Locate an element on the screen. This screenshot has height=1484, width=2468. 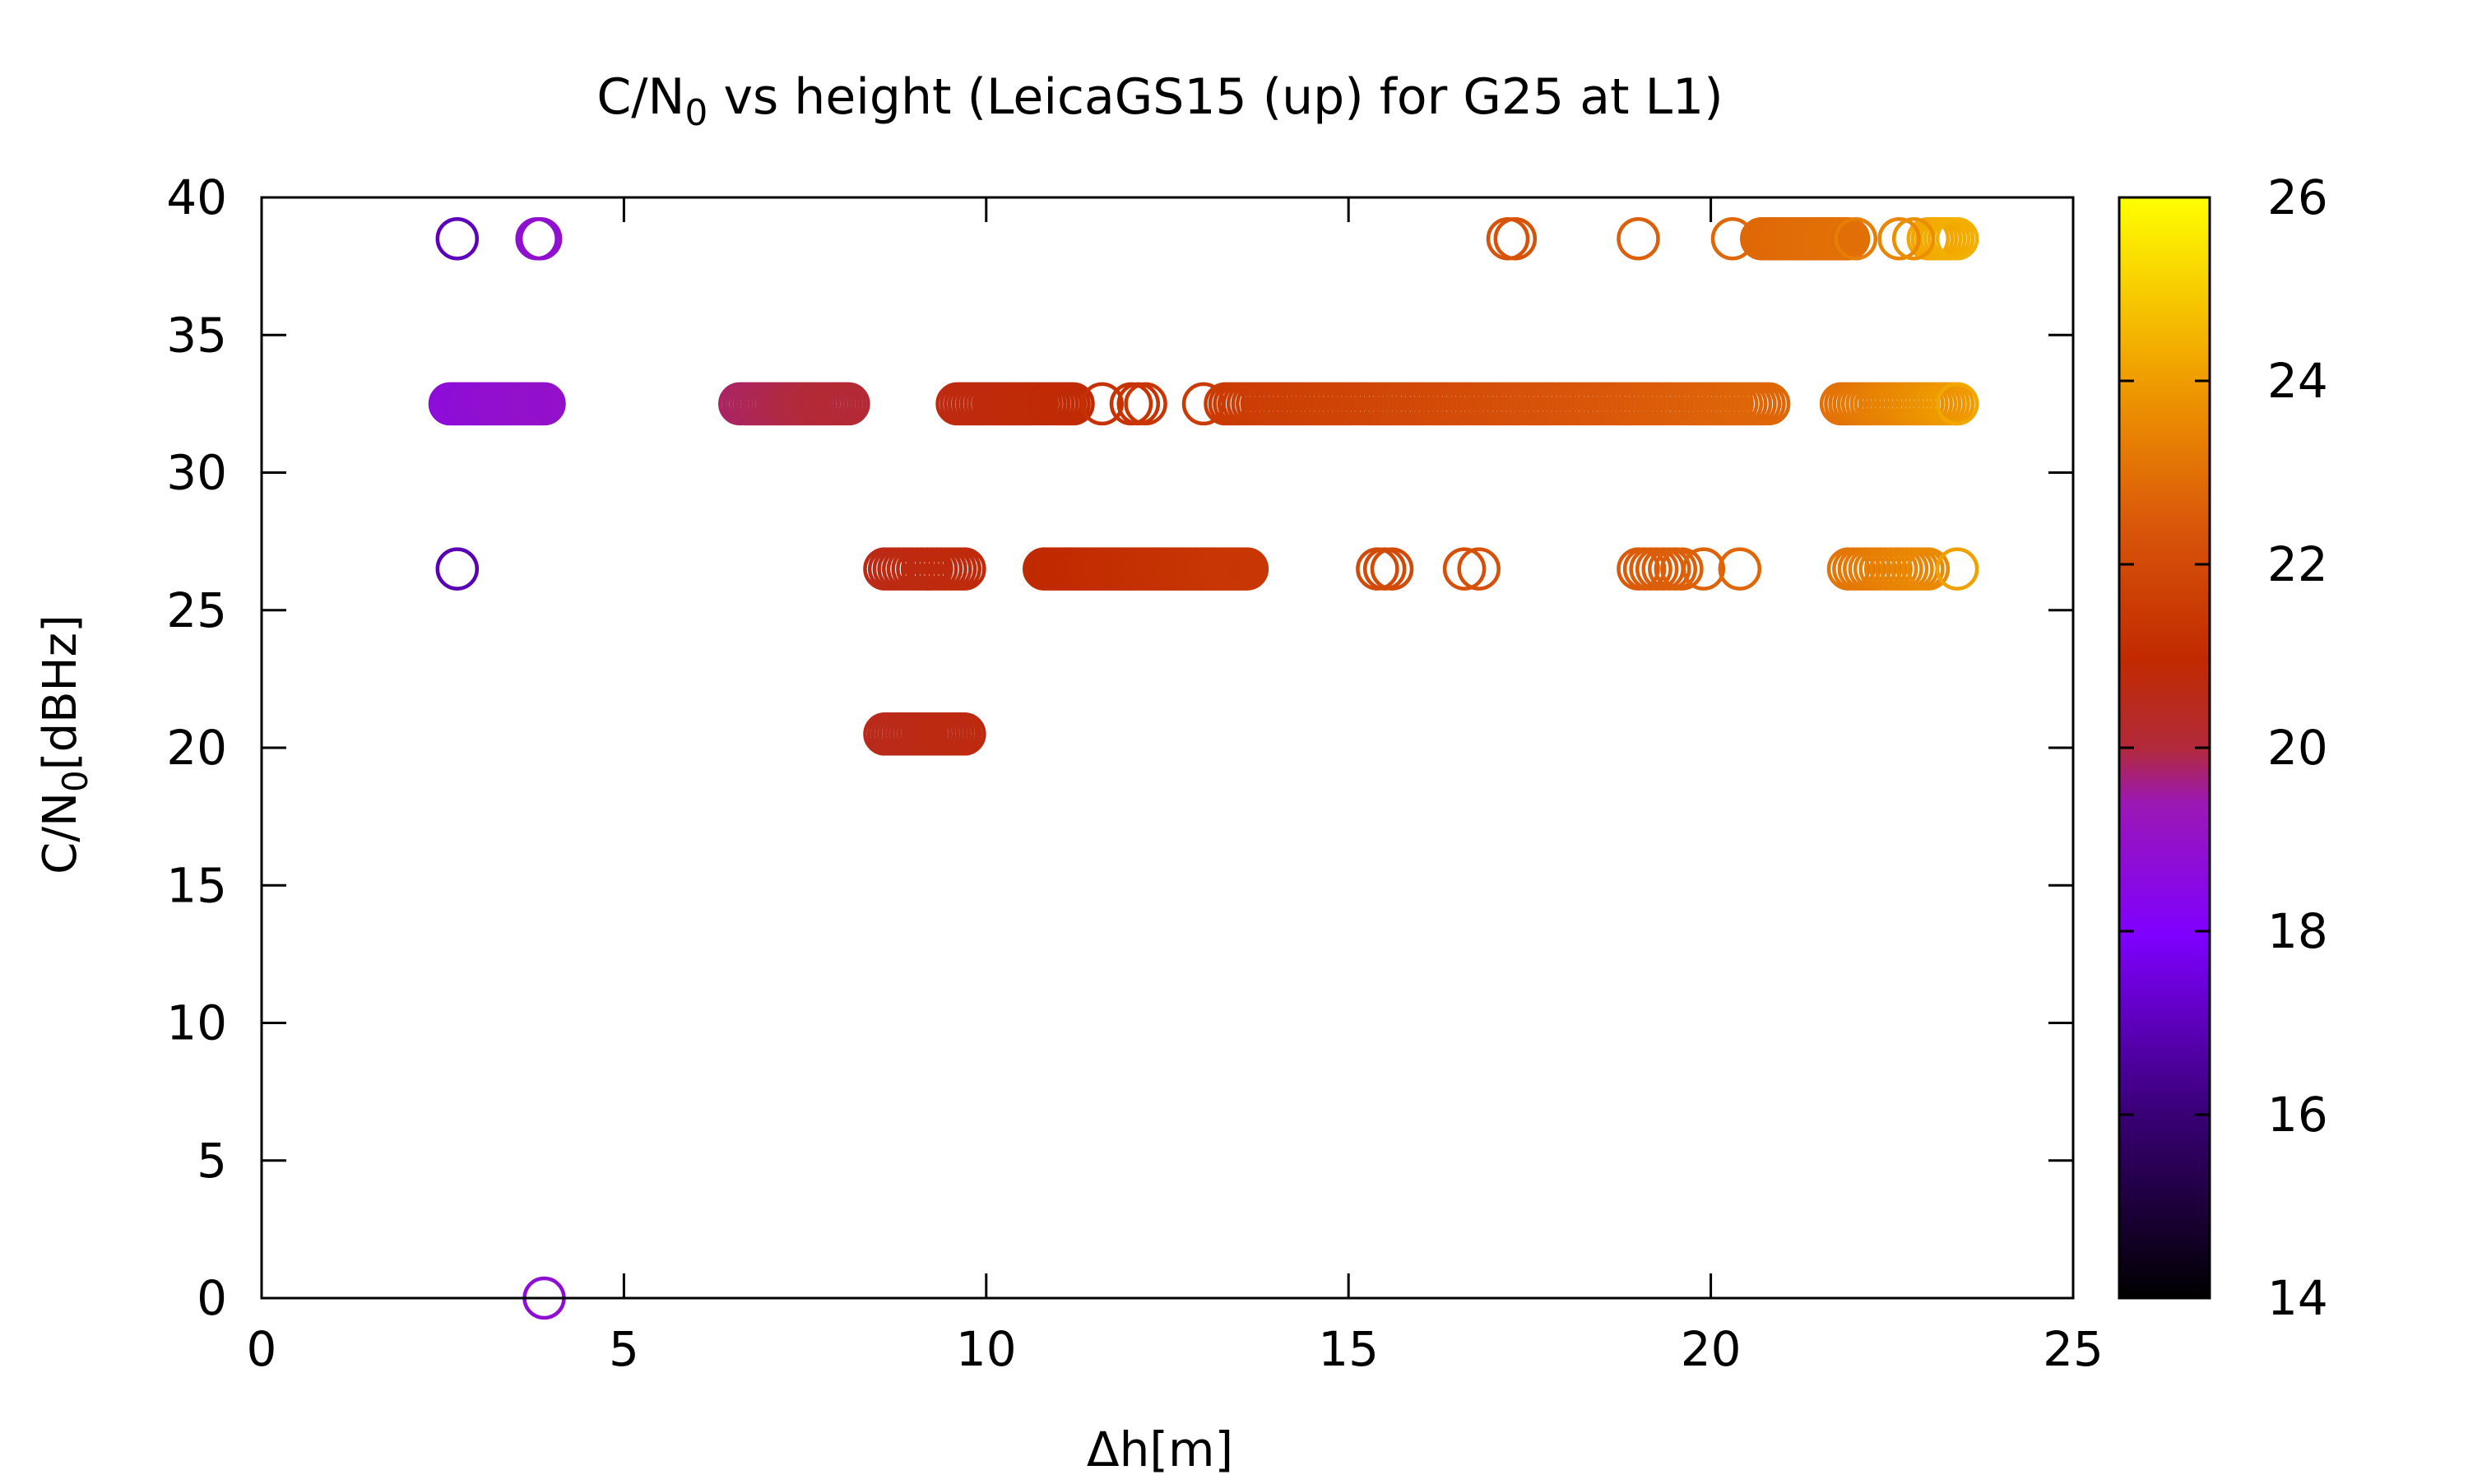
x-tick-label: 20 is located at coordinates (1711, 1349).